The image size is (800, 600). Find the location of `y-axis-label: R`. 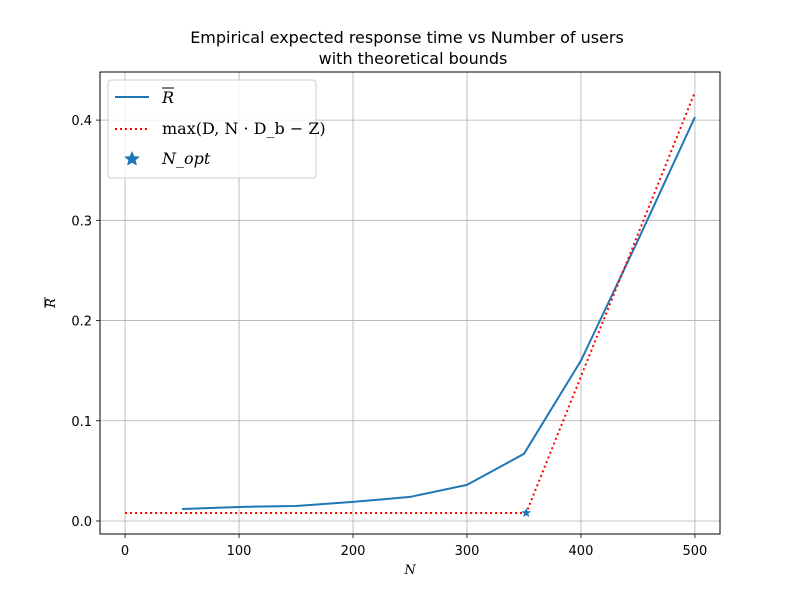

y-axis-label: R is located at coordinates (51, 303).